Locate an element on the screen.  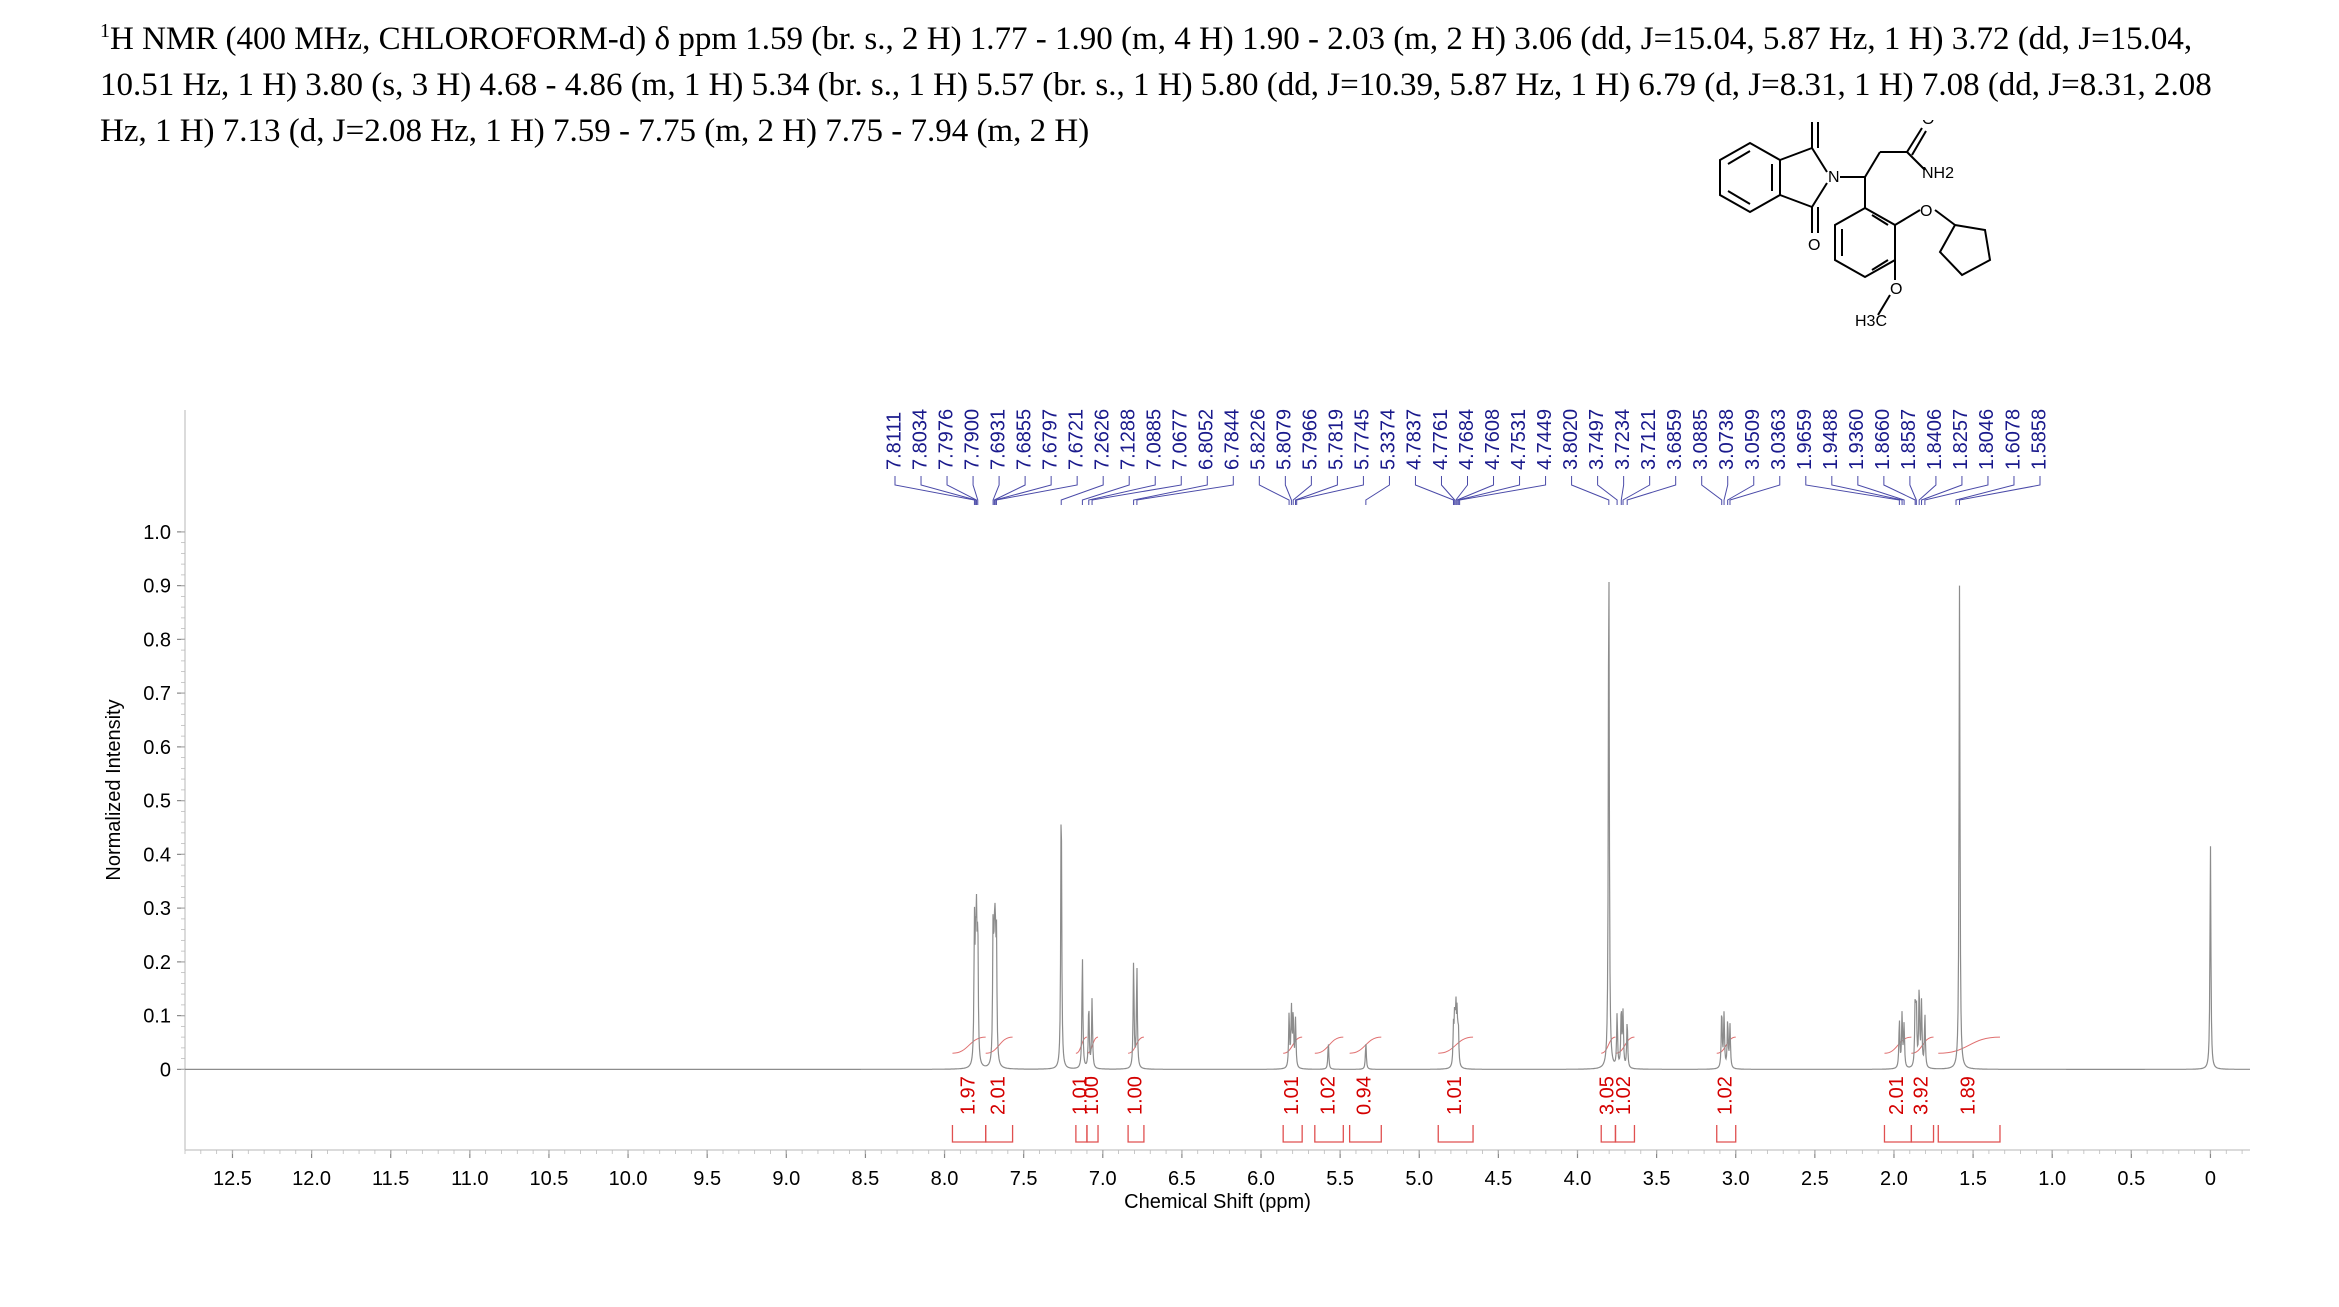
peak-label: 1.8257 is located at coordinates (1961, 439).